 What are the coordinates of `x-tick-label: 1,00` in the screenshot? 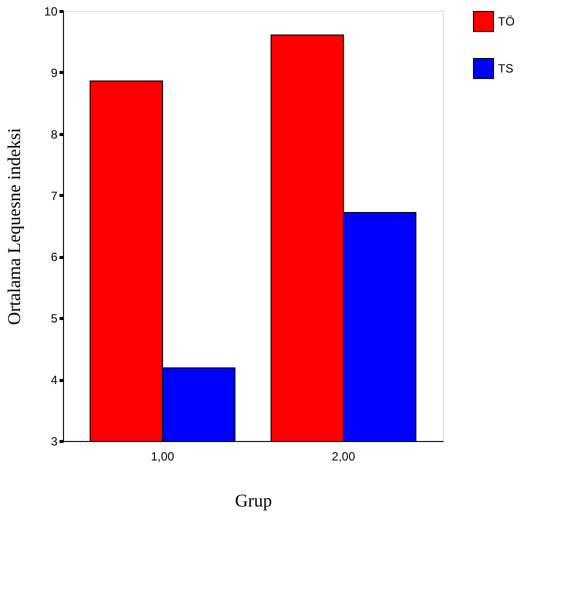 It's located at (162, 457).